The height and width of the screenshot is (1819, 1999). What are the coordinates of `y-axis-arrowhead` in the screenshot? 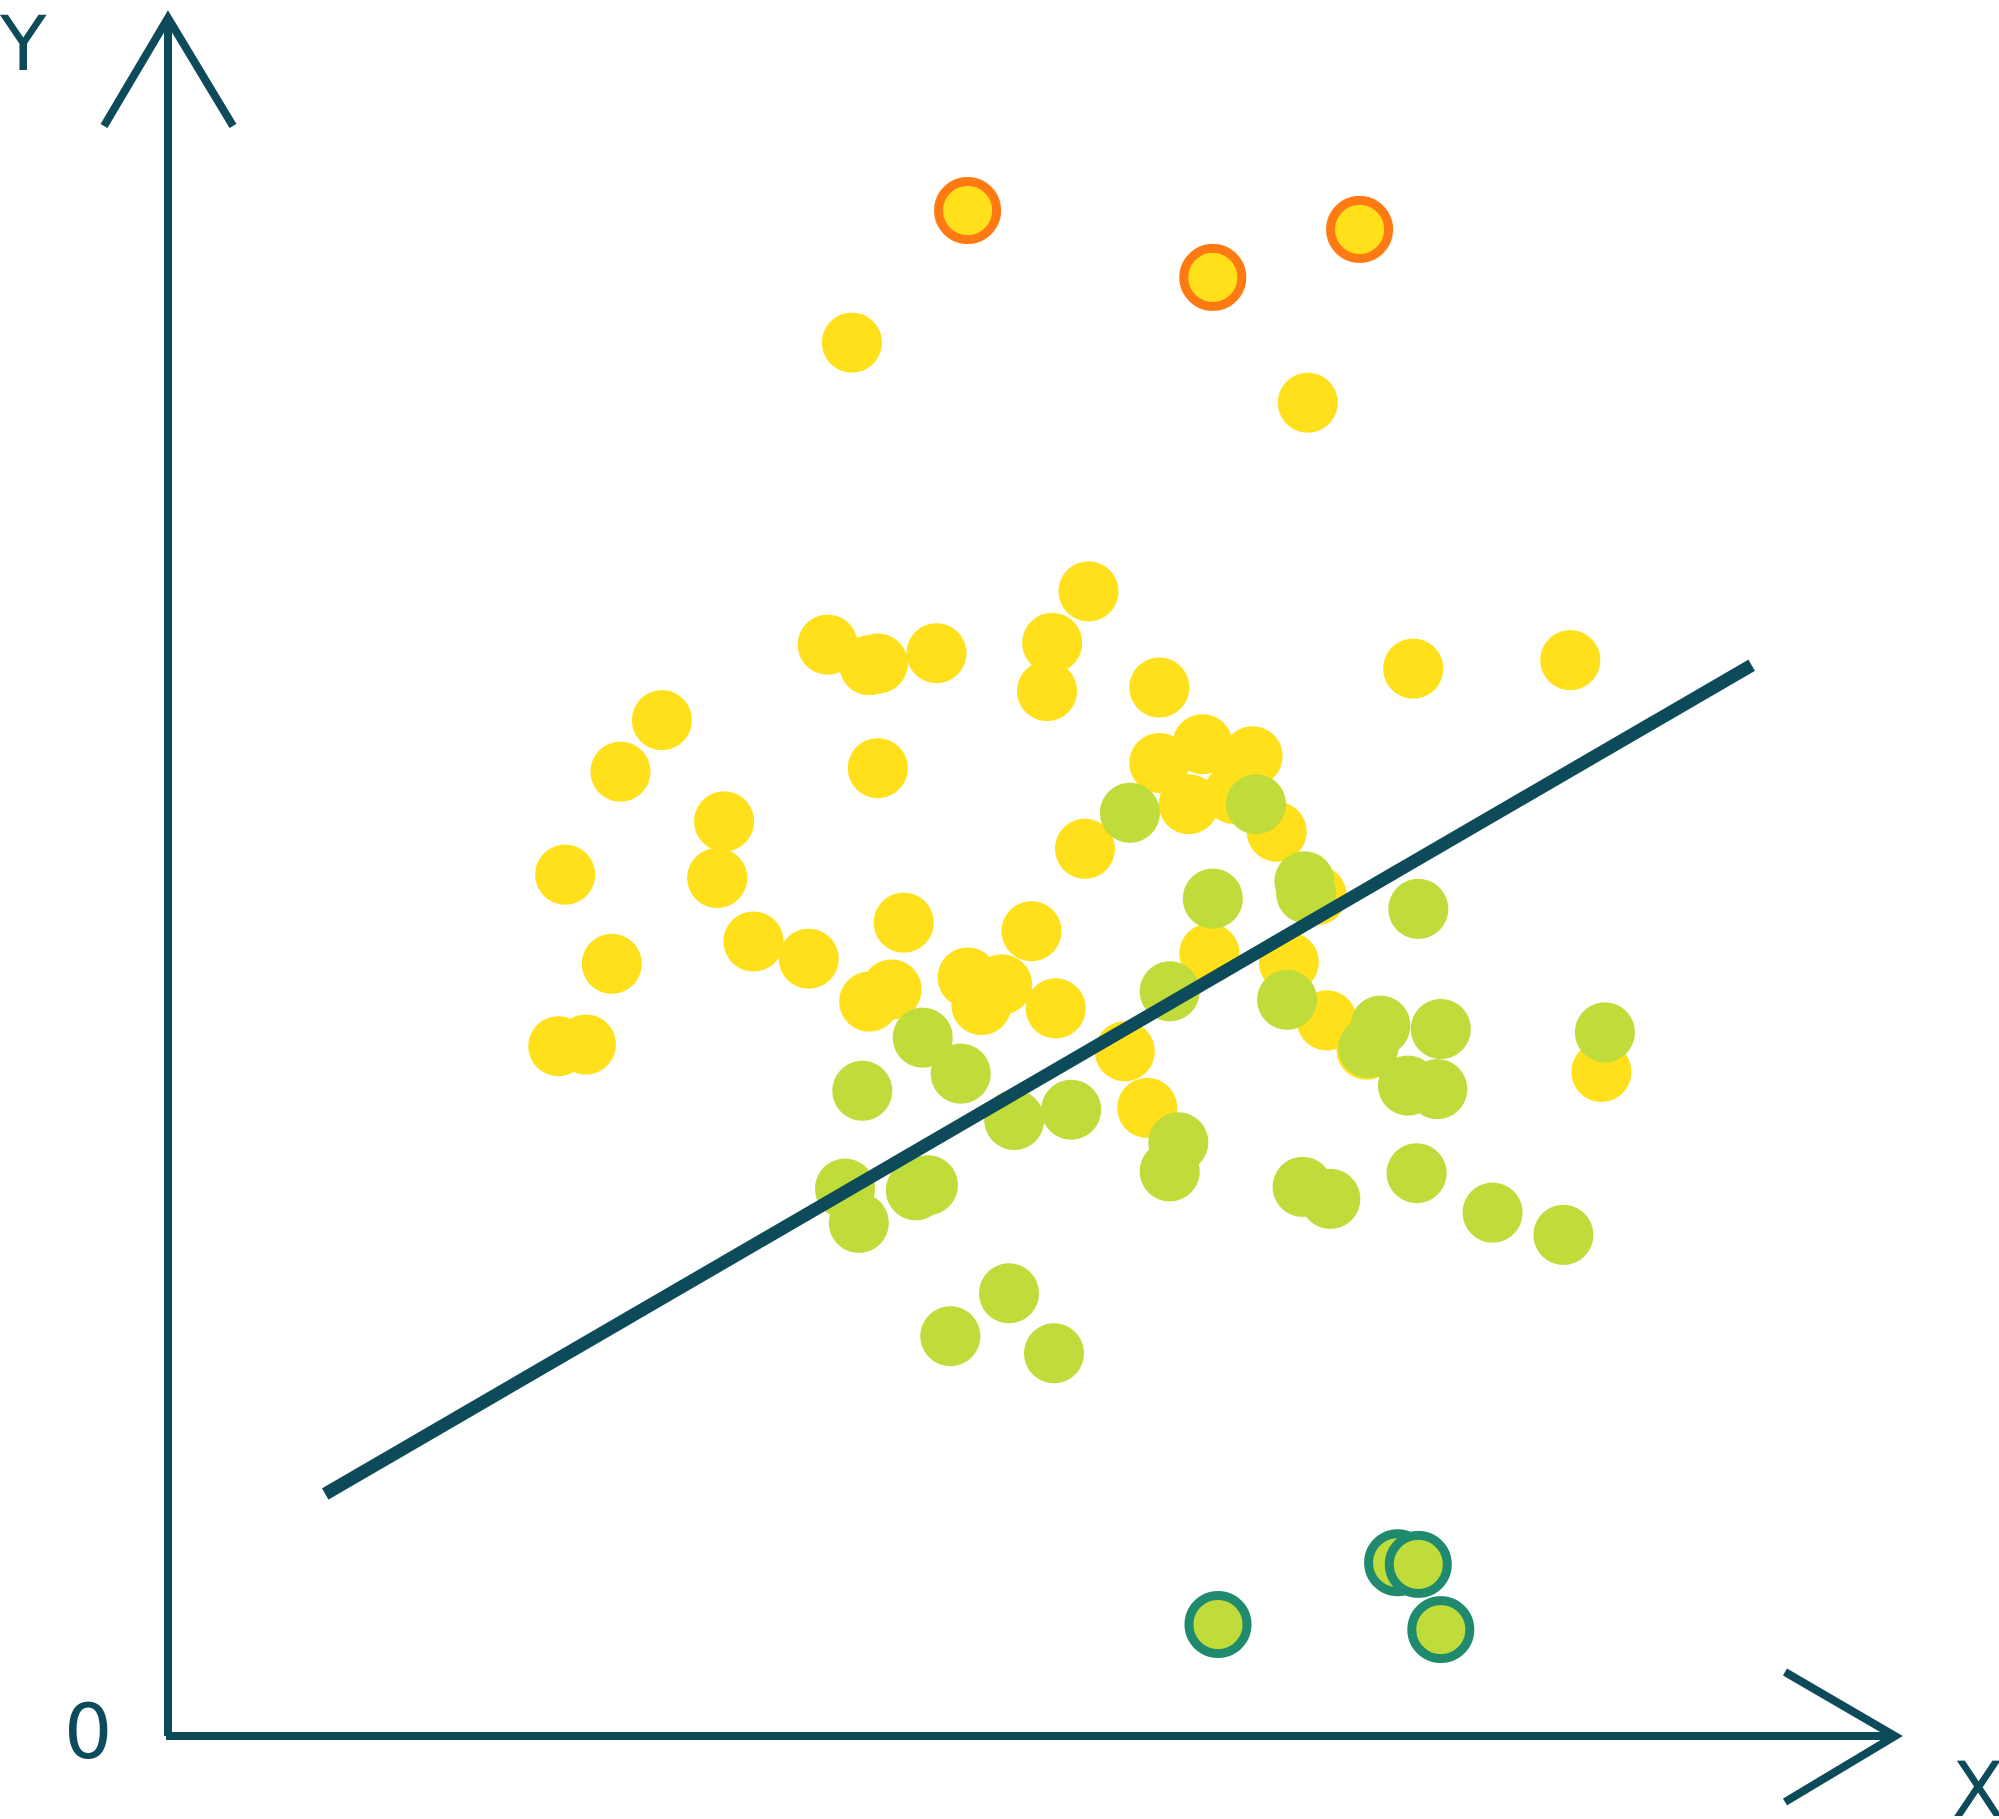 It's located at (168, 69).